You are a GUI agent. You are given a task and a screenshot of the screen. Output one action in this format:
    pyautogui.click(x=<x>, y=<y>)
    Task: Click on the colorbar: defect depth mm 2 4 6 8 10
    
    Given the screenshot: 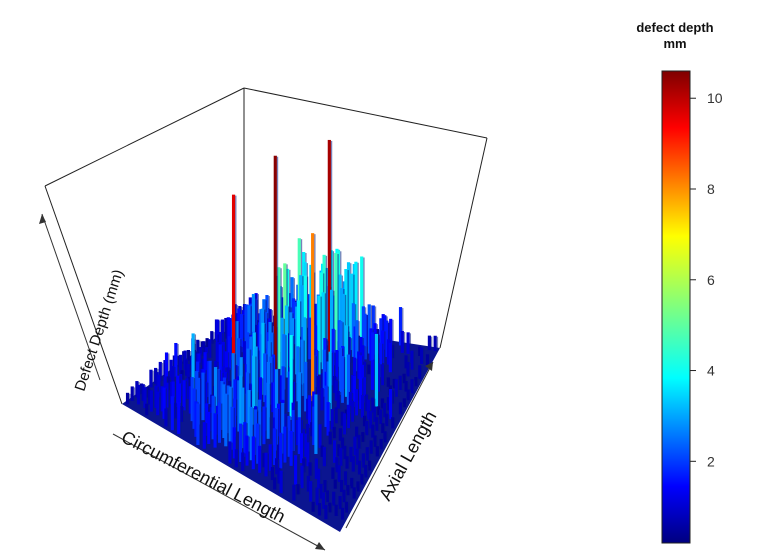 What is the action you would take?
    pyautogui.click(x=679, y=282)
    